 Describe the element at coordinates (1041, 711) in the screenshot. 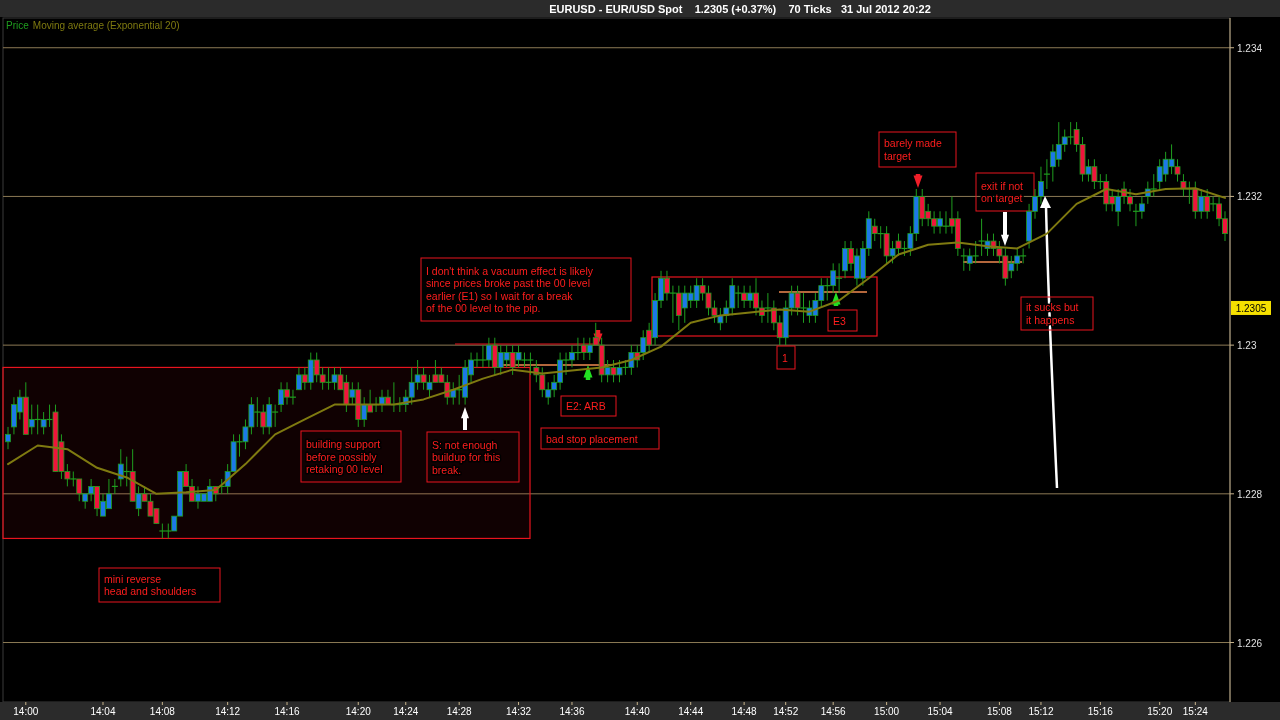

I see `x-tick-label: 15:12` at that location.